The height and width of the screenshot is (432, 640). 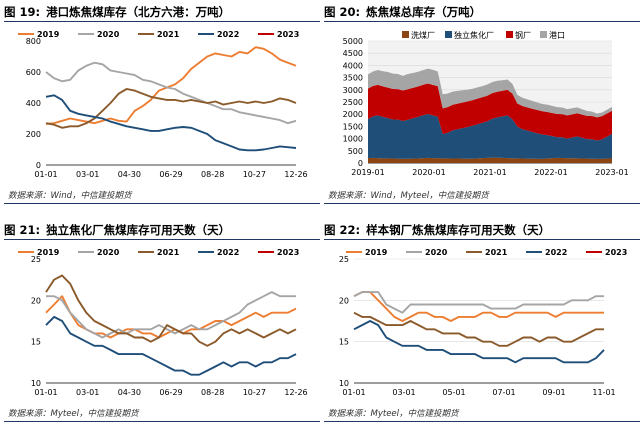 I want to click on y-tick-label: 1000, so click(x=353, y=139).